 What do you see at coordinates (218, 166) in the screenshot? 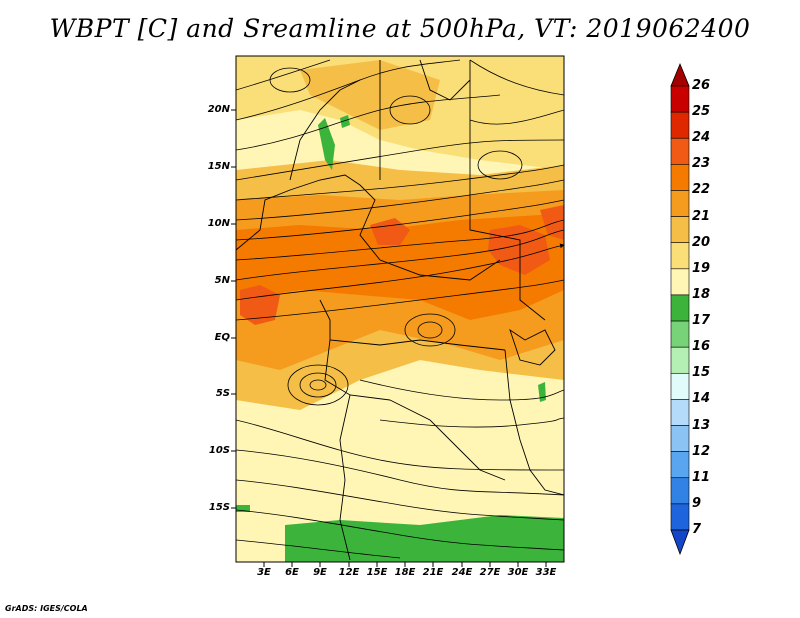
I see `lat-label: 15N` at bounding box center [218, 166].